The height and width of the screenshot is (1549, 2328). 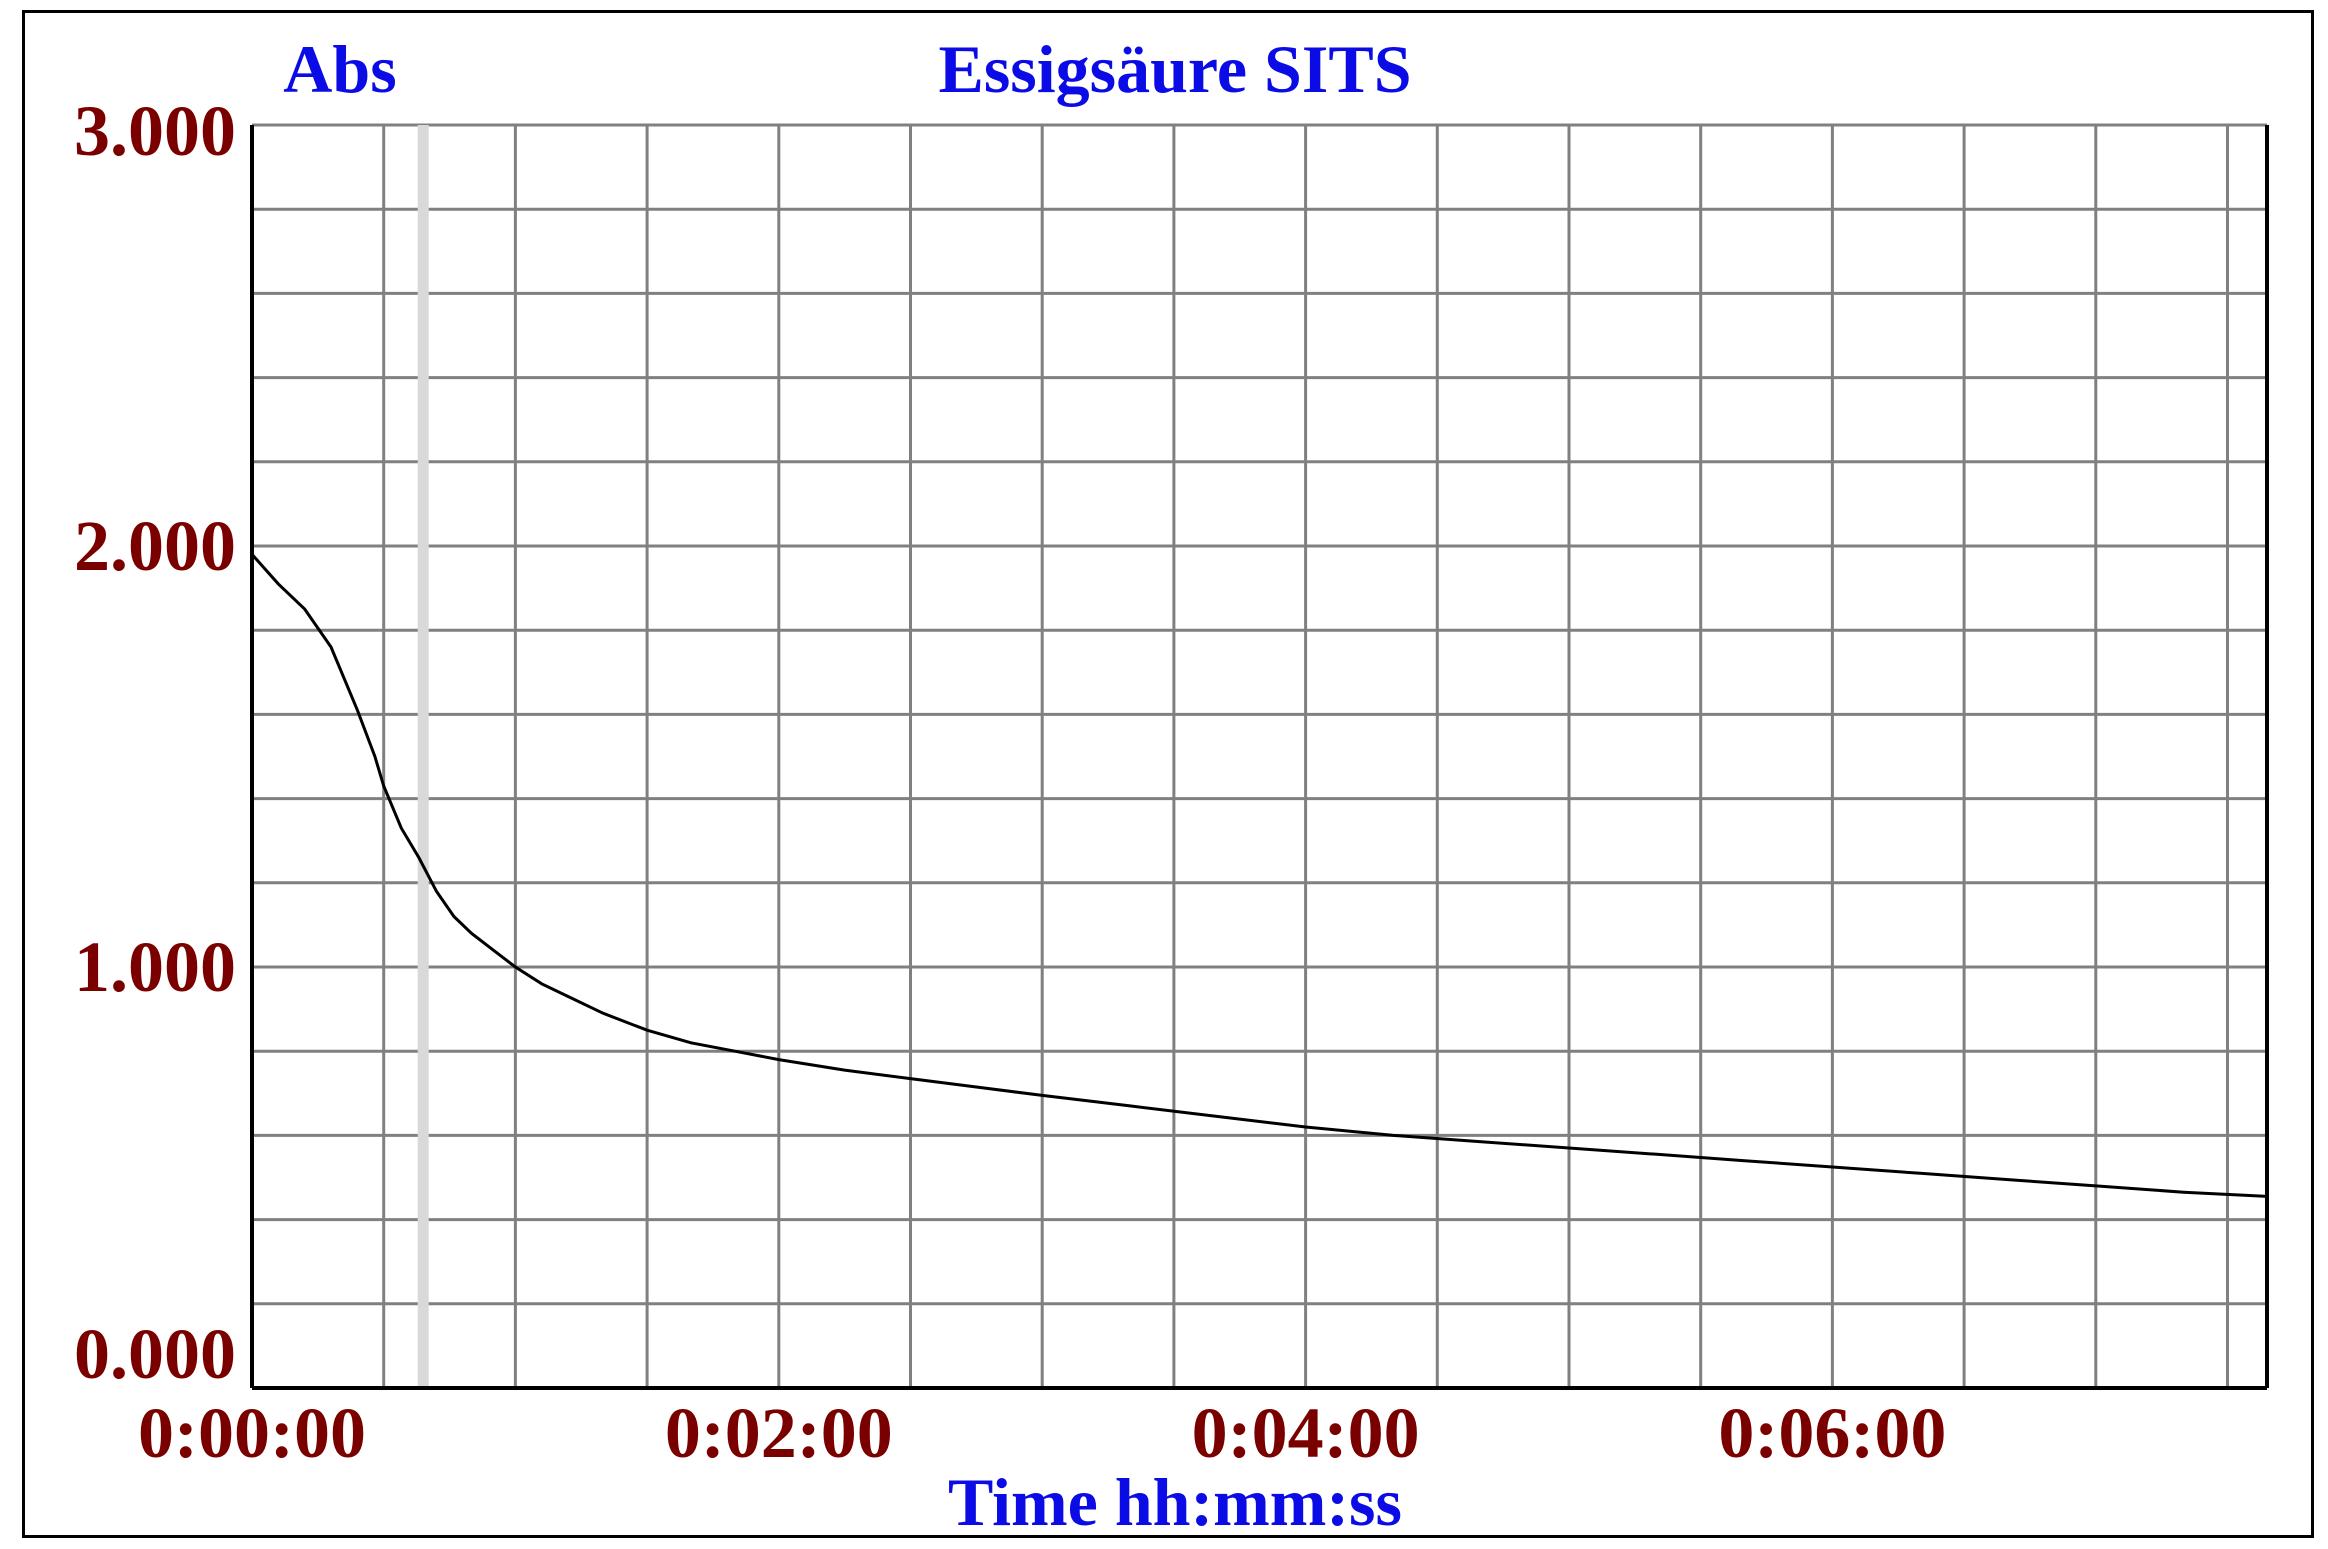 What do you see at coordinates (155, 131) in the screenshot?
I see `y-tick-label: 3.000` at bounding box center [155, 131].